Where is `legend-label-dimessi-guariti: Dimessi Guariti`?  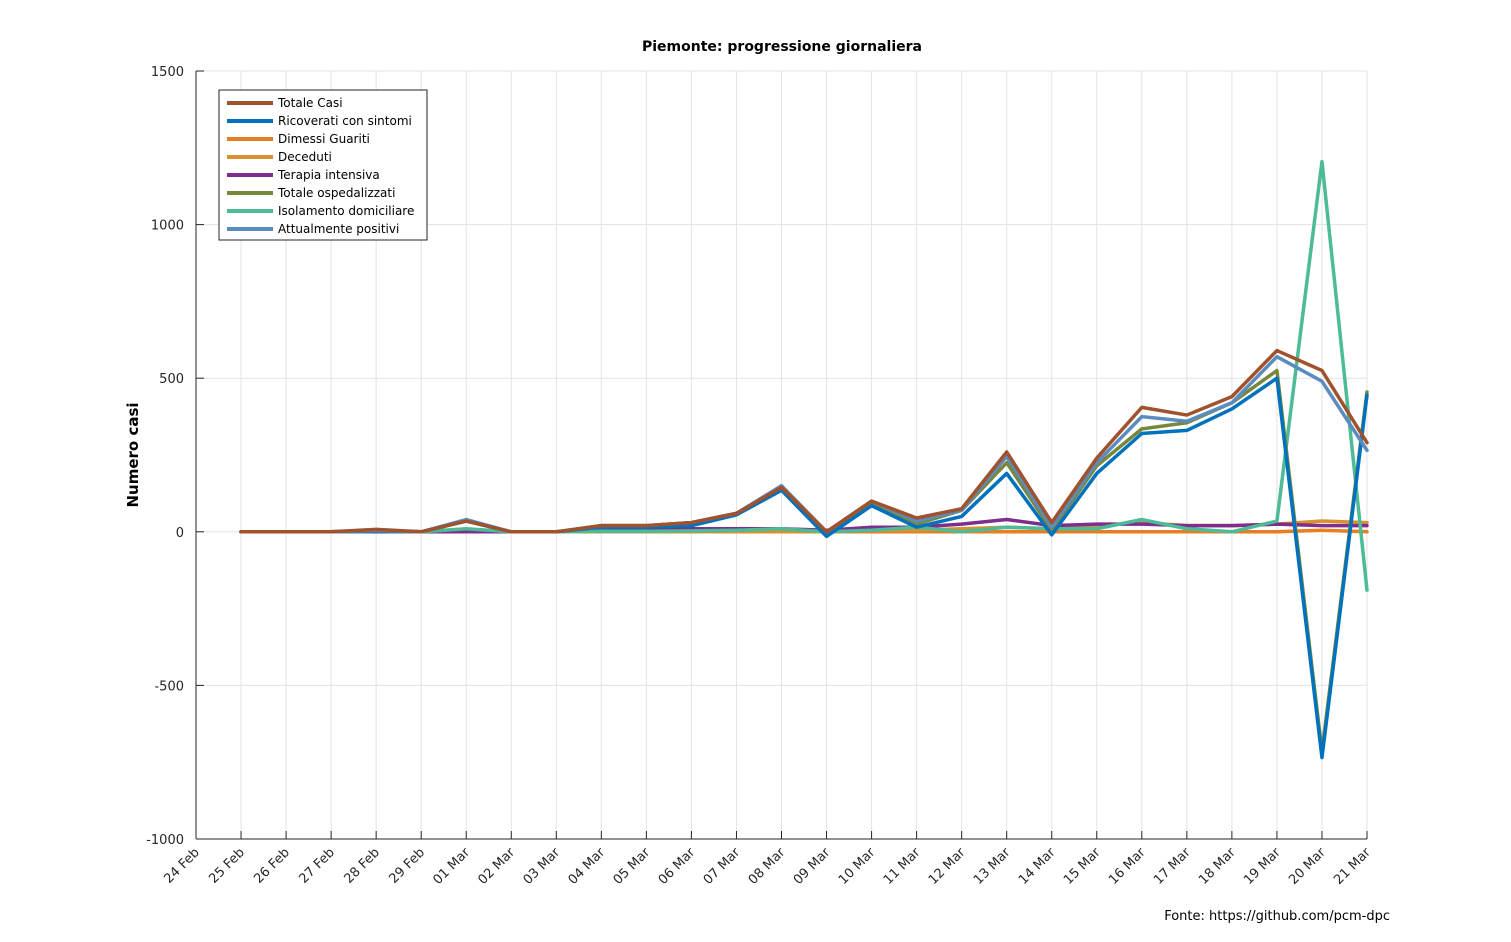 legend-label-dimessi-guariti: Dimessi Guariti is located at coordinates (324, 139).